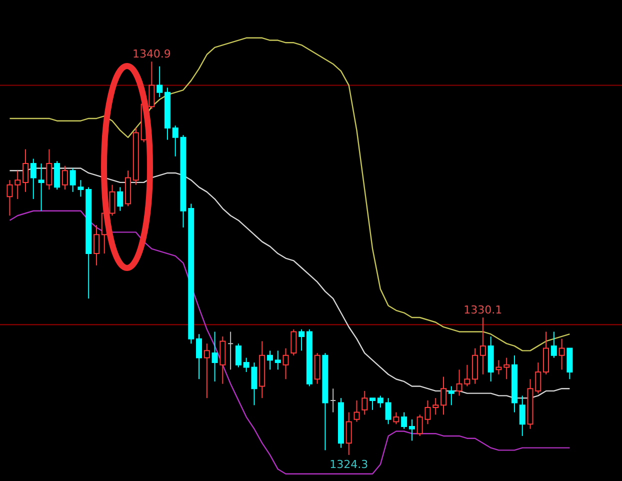 Image resolution: width=622 pixels, height=481 pixels. I want to click on annotation: 1330.1, so click(483, 310).